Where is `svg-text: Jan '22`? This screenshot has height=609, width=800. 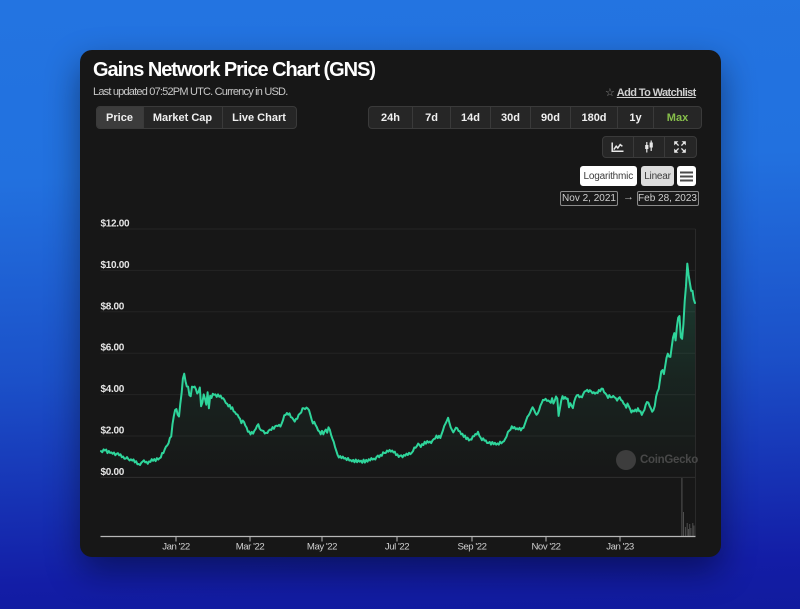 svg-text: Jan '22 is located at coordinates (176, 547).